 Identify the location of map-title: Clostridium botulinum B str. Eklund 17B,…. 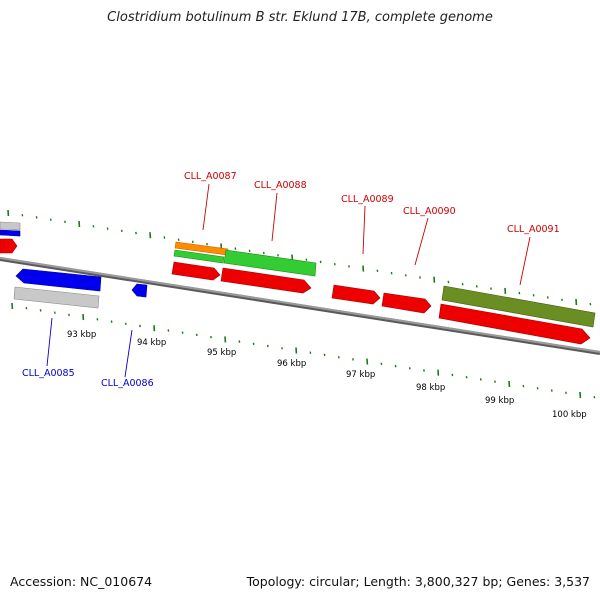
(300, 17).